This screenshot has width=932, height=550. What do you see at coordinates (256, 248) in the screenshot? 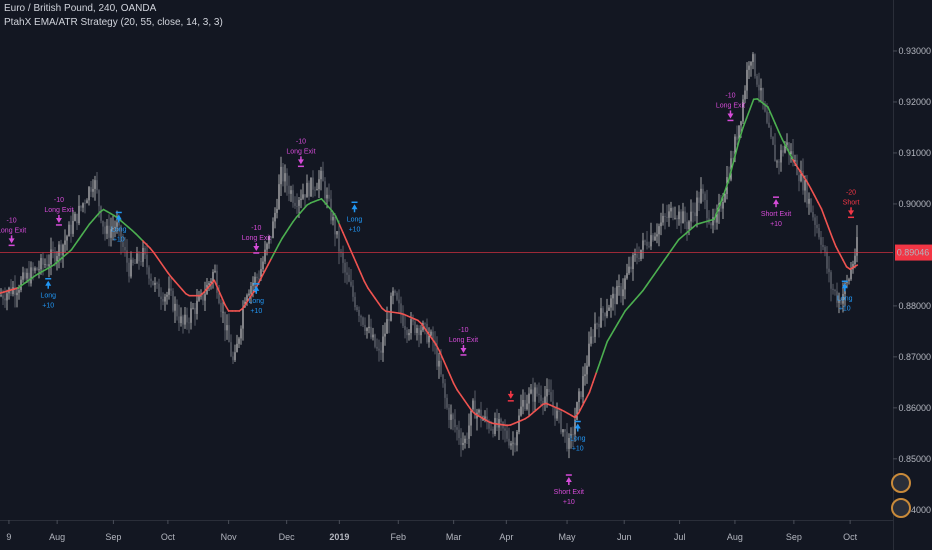
I see `down-arrow-icon` at bounding box center [256, 248].